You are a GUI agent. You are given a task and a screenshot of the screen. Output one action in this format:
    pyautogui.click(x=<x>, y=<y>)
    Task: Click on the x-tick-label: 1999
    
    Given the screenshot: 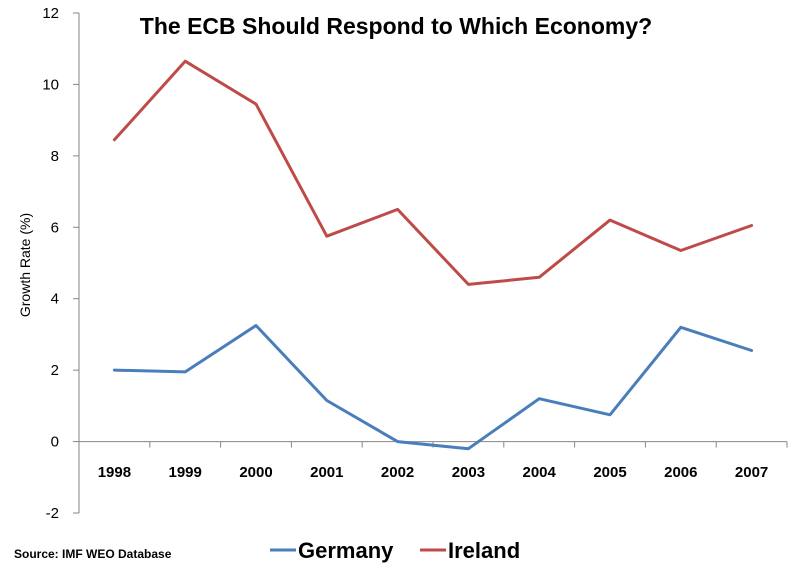 What is the action you would take?
    pyautogui.click(x=185, y=472)
    